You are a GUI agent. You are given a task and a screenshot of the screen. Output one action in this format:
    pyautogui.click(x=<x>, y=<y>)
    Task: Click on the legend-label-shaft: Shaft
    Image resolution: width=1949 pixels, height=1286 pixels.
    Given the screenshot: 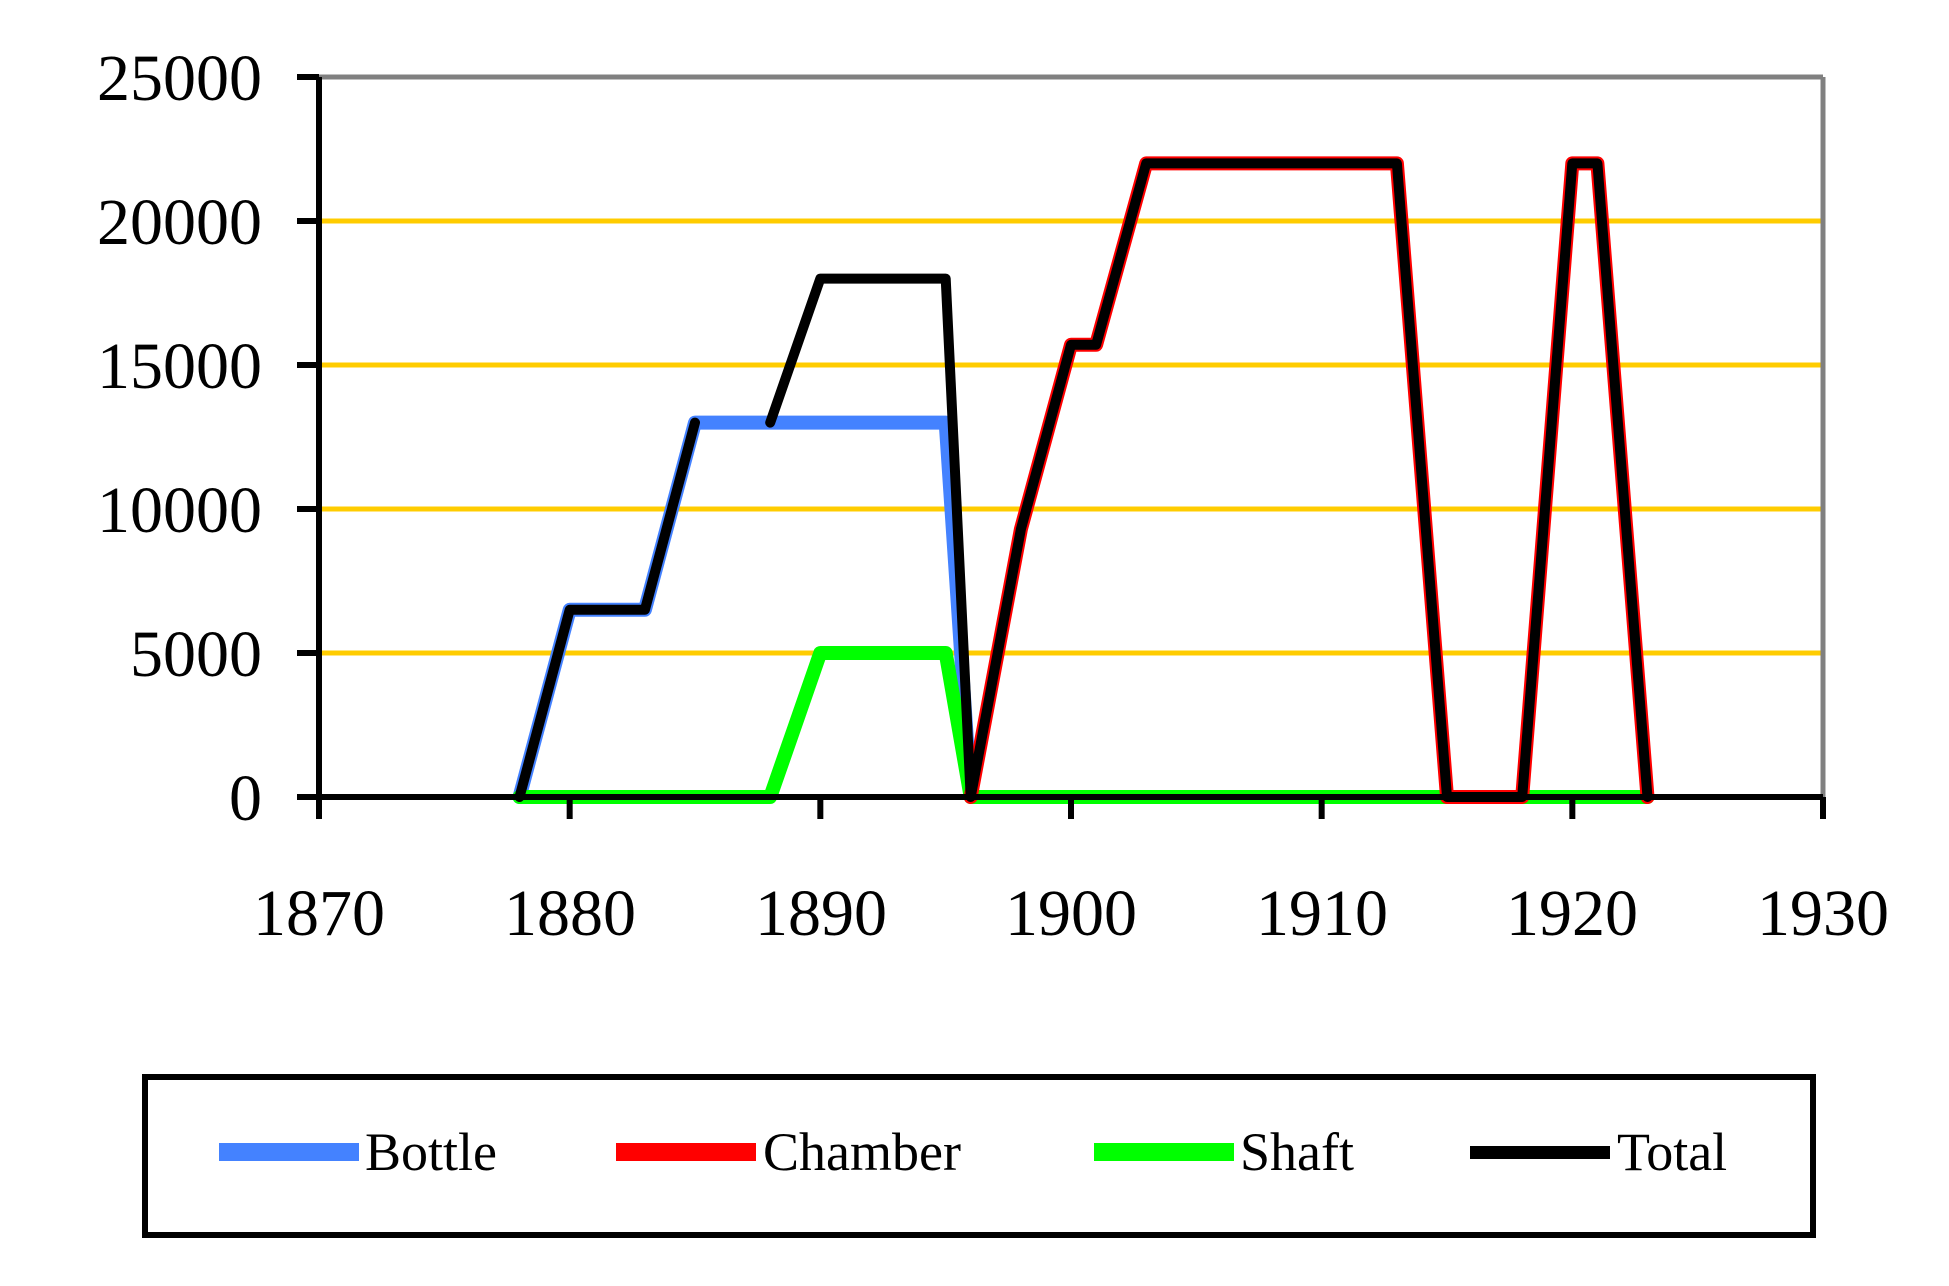 What is the action you would take?
    pyautogui.click(x=1297, y=1152)
    